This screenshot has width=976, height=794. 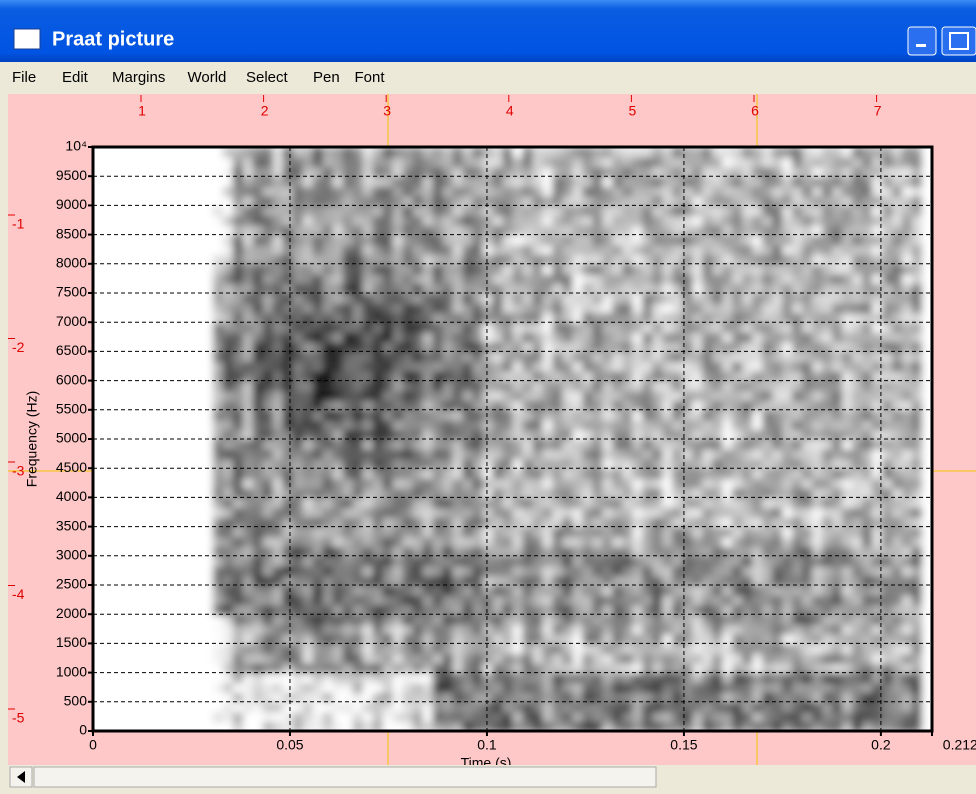 What do you see at coordinates (922, 41) in the screenshot?
I see `minimize-button` at bounding box center [922, 41].